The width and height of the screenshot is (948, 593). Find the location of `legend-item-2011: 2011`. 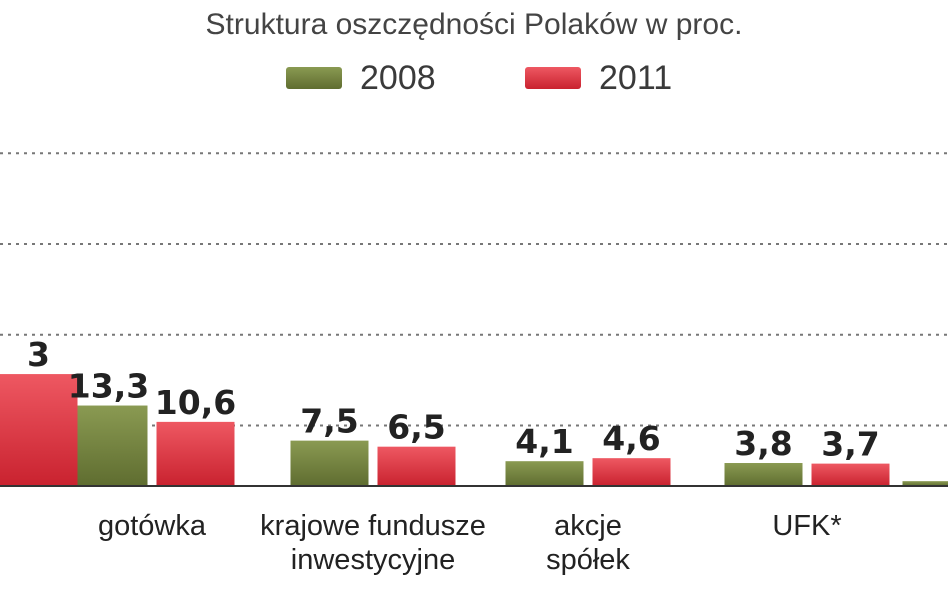

legend-item-2011: 2011 is located at coordinates (599, 77).